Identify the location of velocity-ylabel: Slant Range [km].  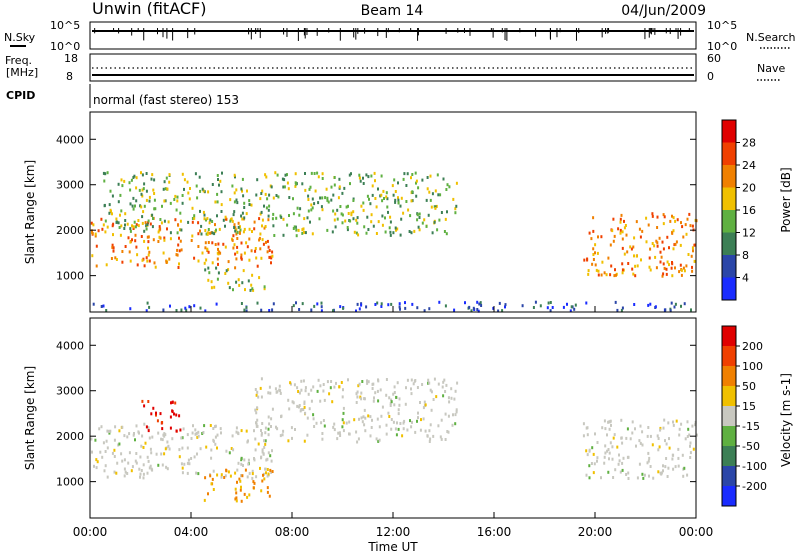
(30, 418).